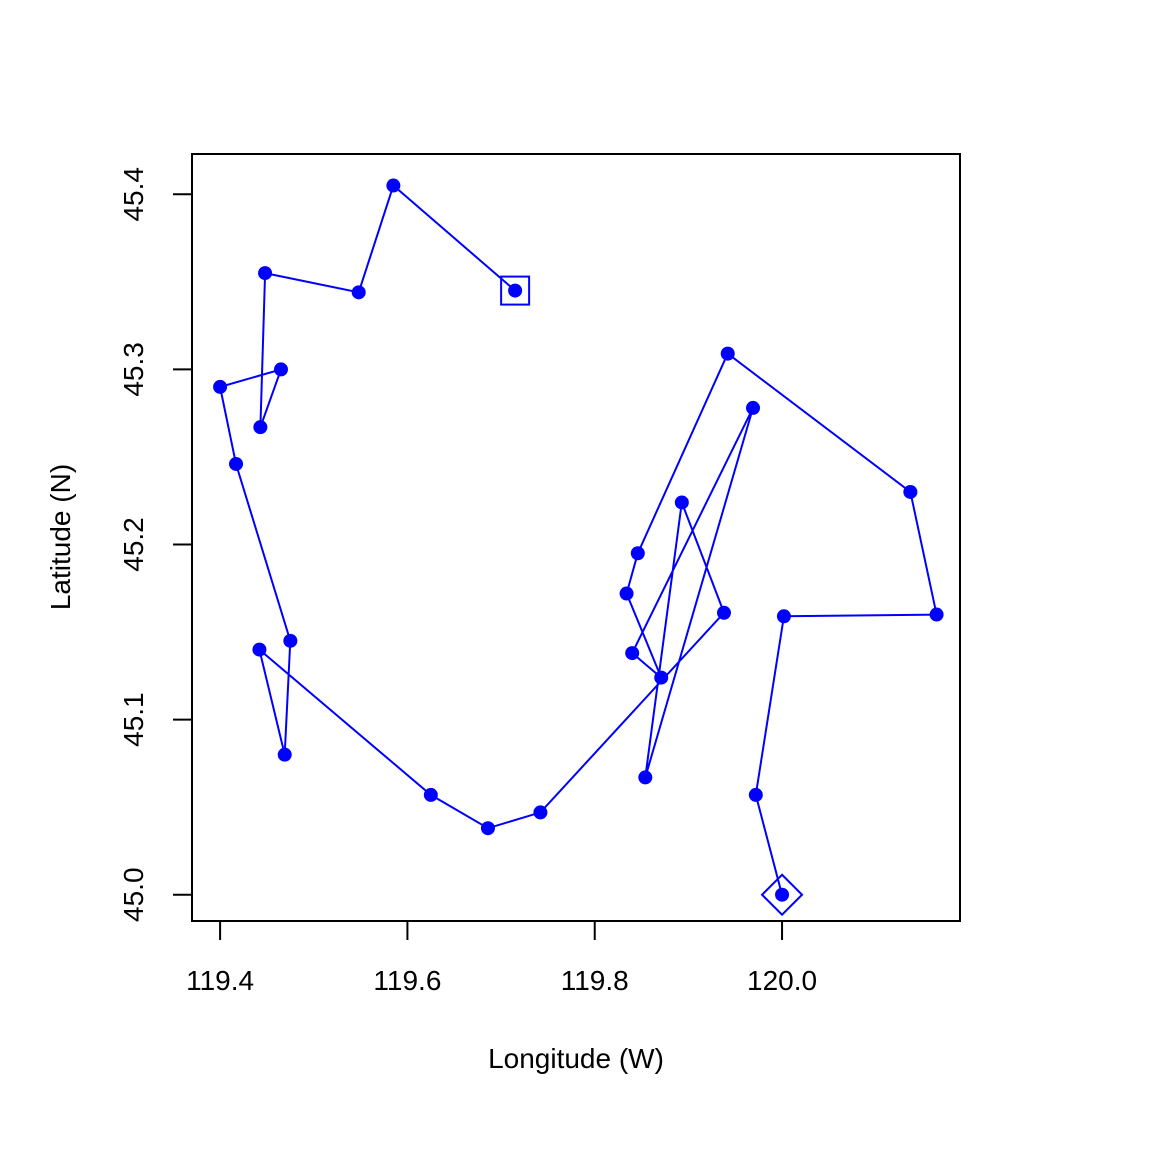 Image resolution: width=1152 pixels, height=1152 pixels. What do you see at coordinates (133, 544) in the screenshot?
I see `y-tick-label: 45.2` at bounding box center [133, 544].